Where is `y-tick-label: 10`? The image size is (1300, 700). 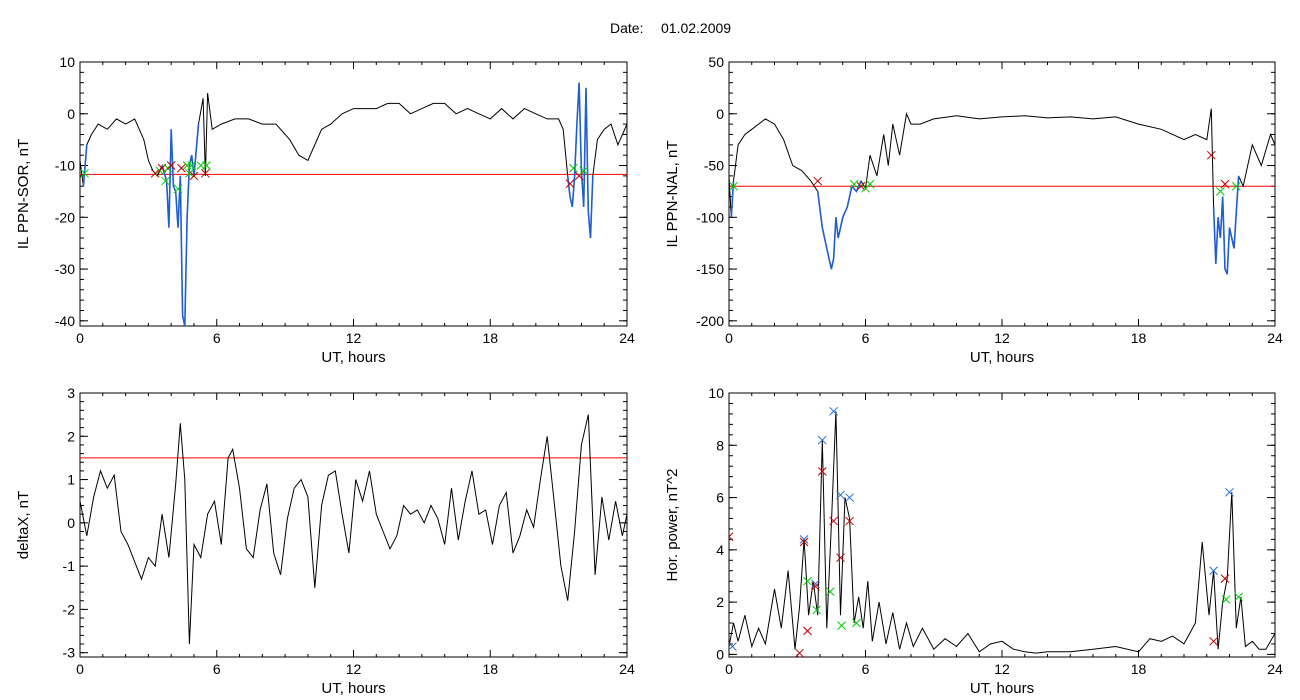 y-tick-label: 10 is located at coordinates (67, 62).